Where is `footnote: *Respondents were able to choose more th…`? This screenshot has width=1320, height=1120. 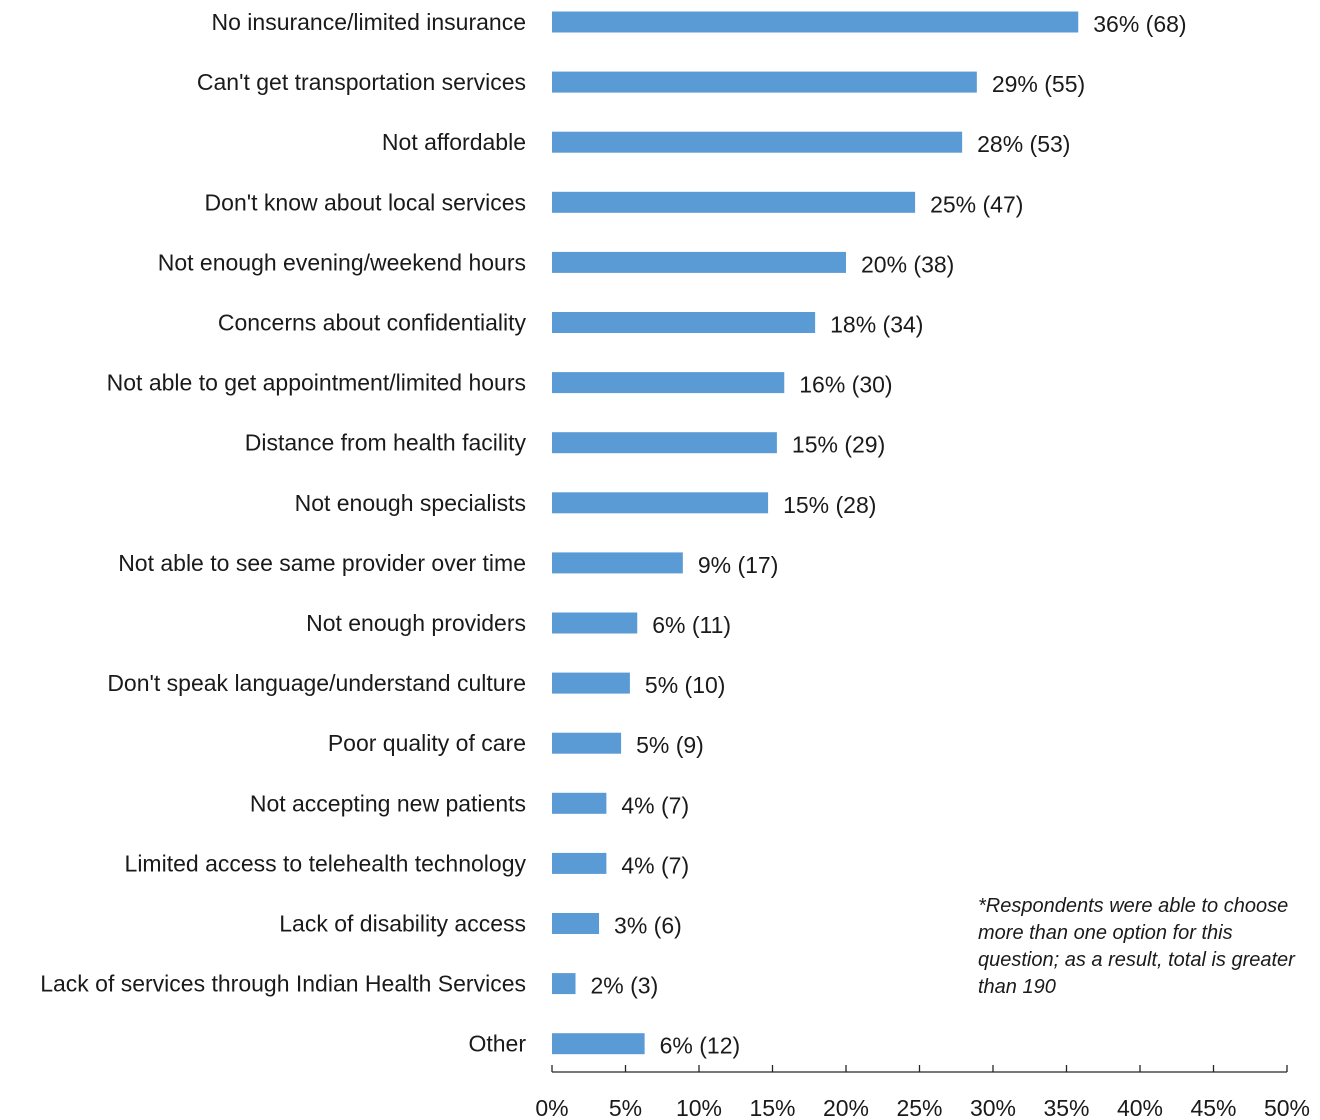 footnote: *Respondents were able to choose more th… is located at coordinates (1136, 946).